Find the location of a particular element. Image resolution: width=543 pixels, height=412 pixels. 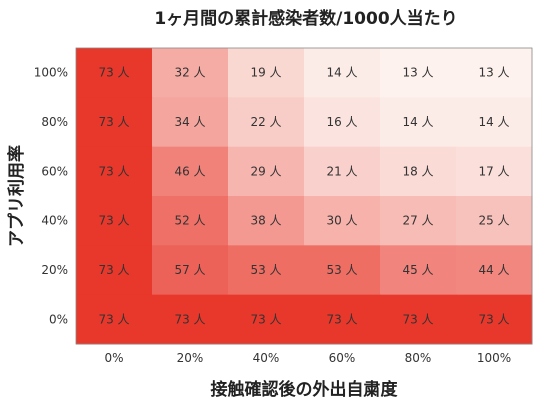

y-tick-label: 0% is located at coordinates (58, 319).